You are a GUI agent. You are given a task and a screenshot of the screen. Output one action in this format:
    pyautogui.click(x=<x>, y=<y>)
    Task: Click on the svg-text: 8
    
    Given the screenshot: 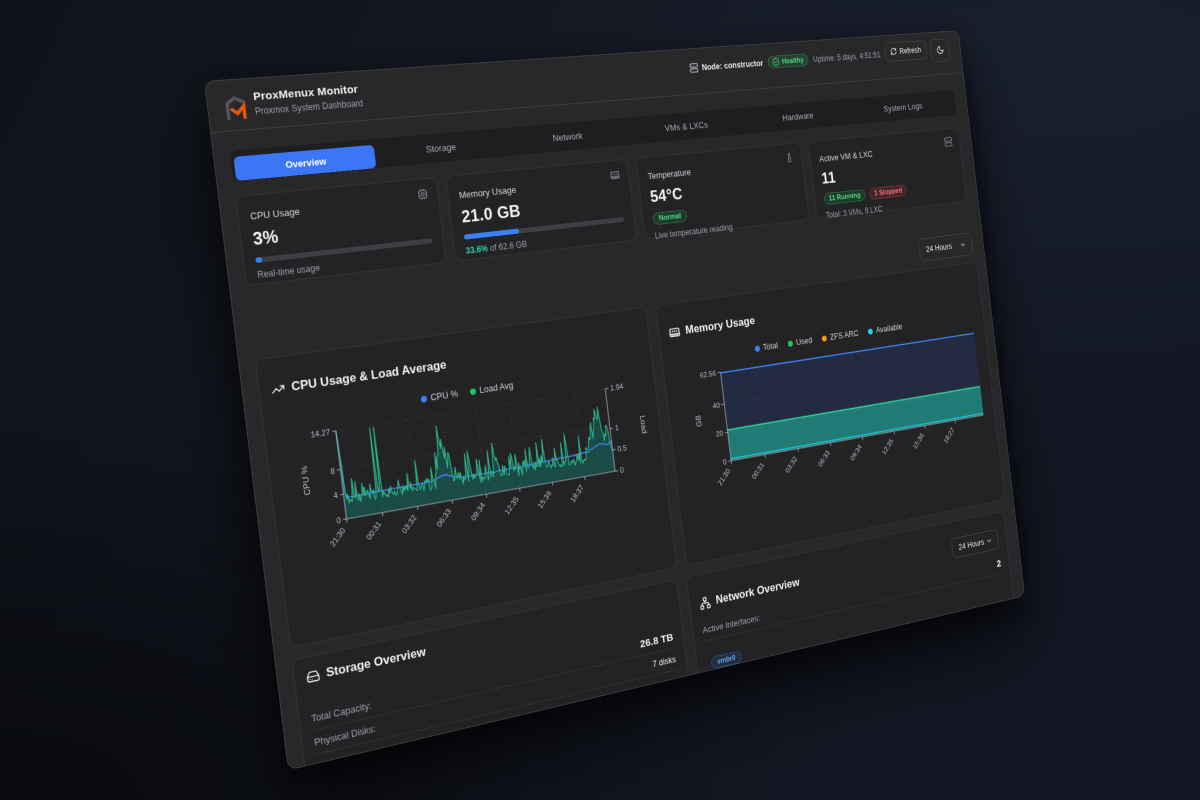 What is the action you would take?
    pyautogui.click(x=333, y=471)
    